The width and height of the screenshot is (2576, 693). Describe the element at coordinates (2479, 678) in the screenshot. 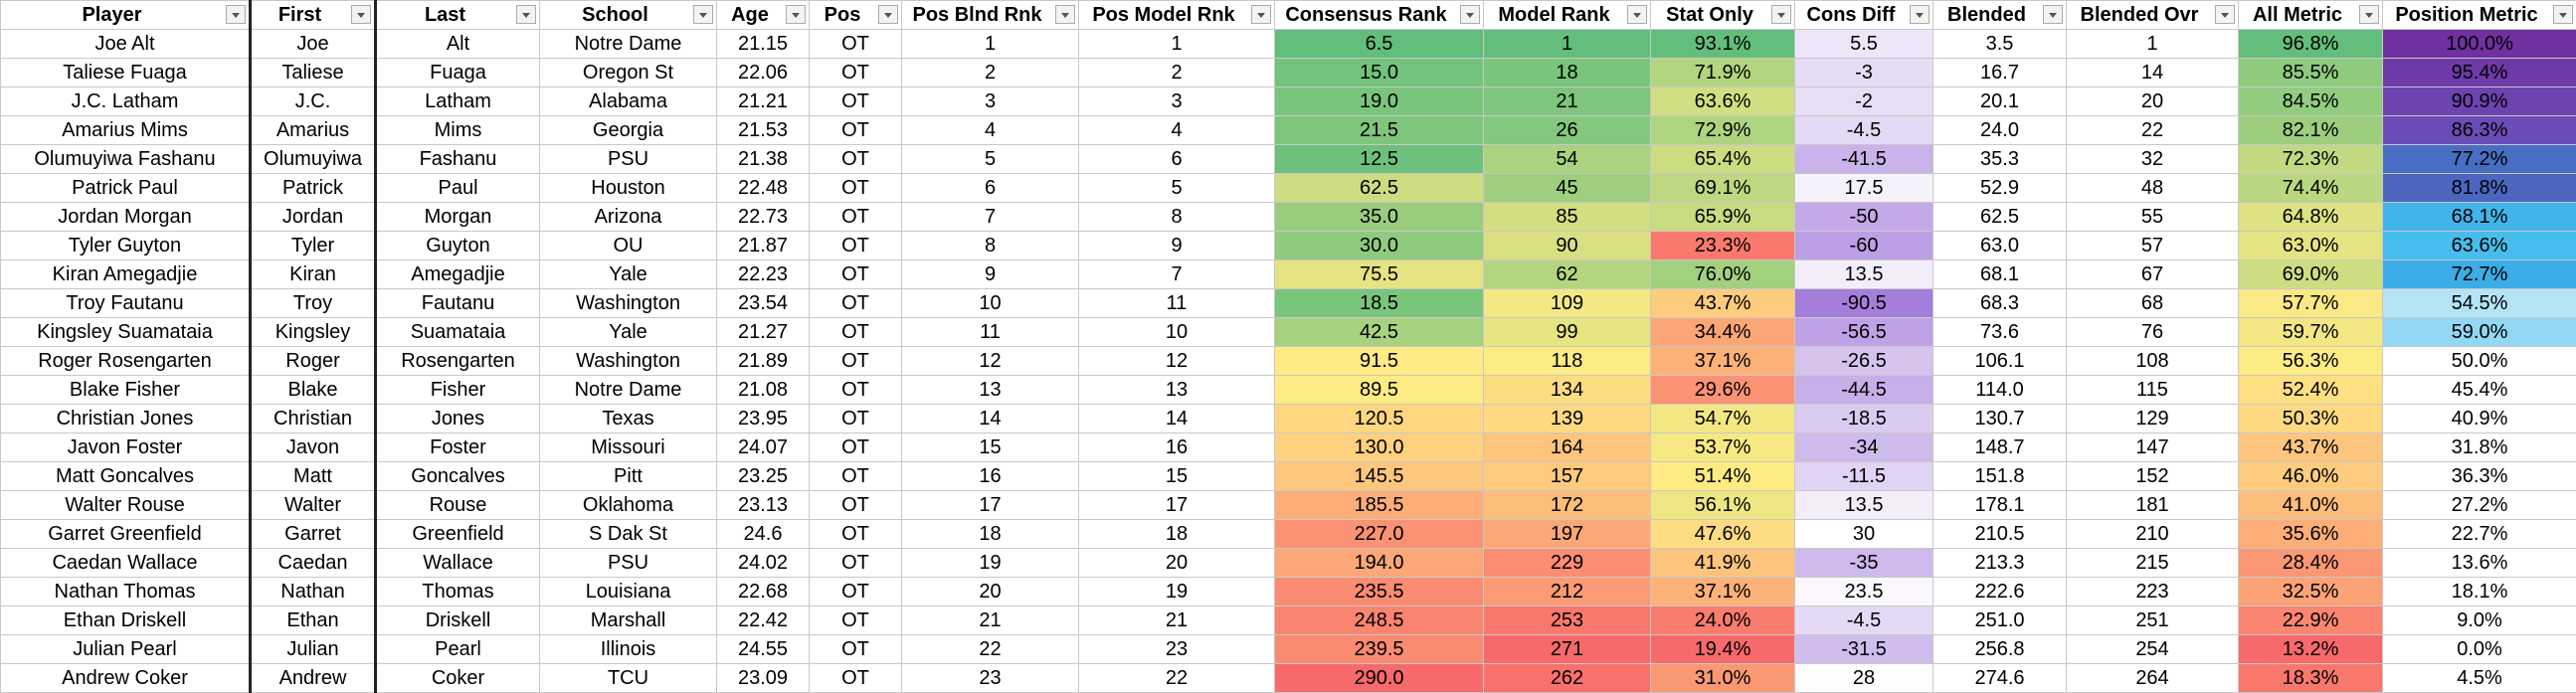

I see `cell: 4.5%` at that location.